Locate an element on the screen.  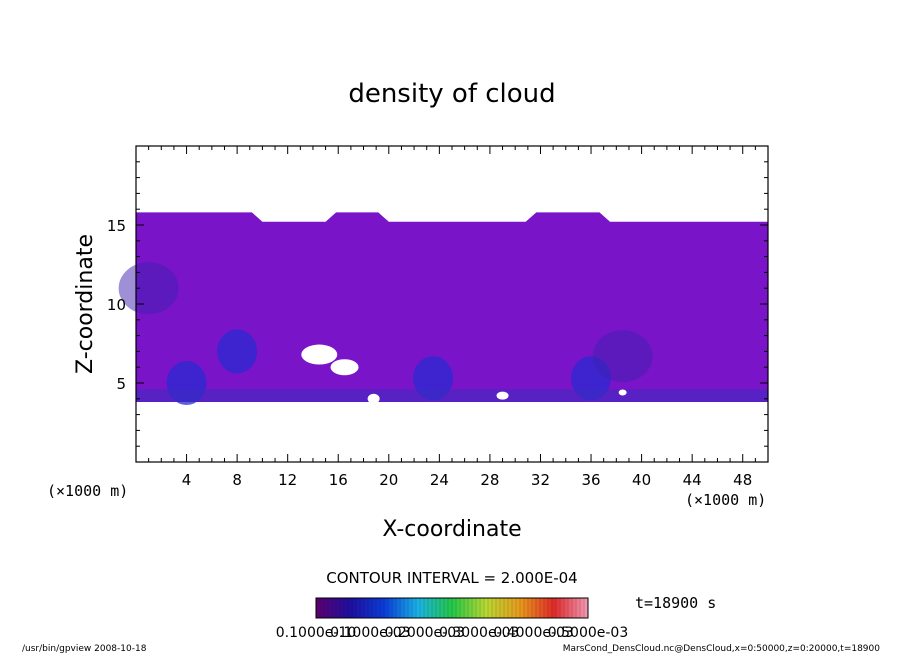
colorbar-label: 0.1000e-03 is located at coordinates (370, 633).